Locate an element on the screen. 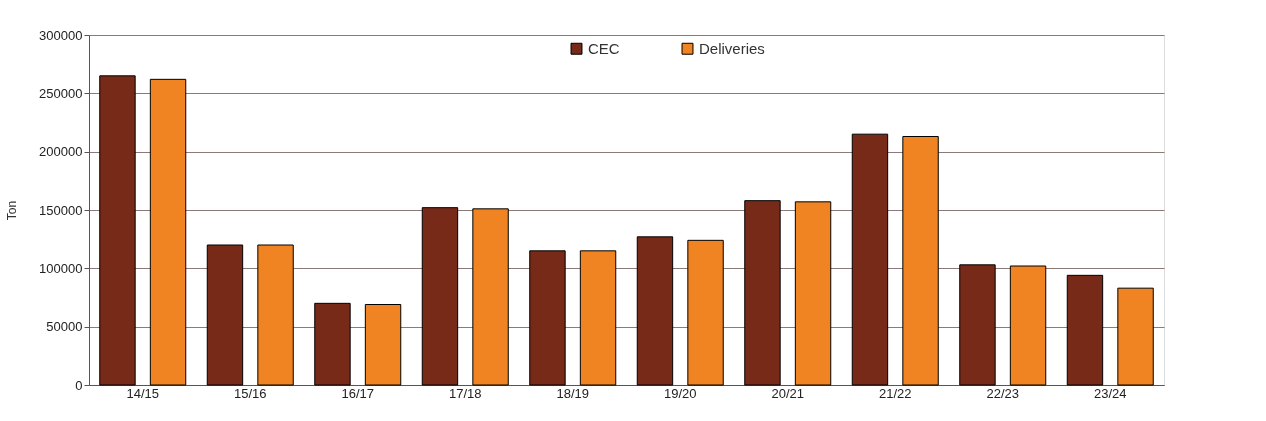 This screenshot has height=421, width=1266. y-tick-label: 300000 is located at coordinates (61, 35).